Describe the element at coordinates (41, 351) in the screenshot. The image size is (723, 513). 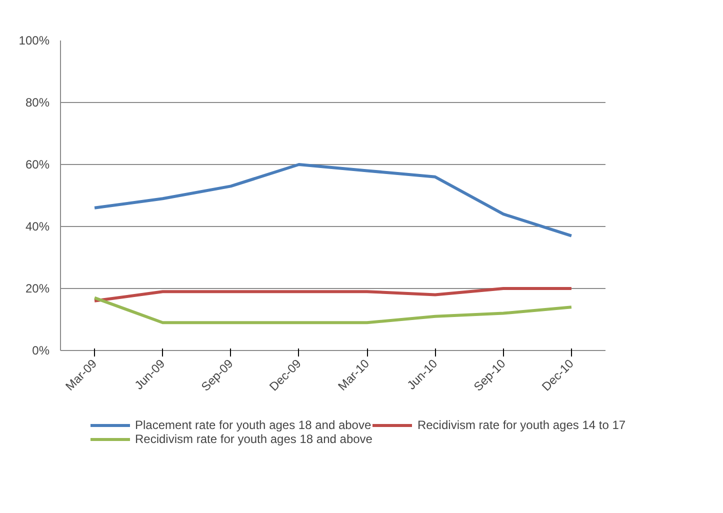
I see `y-tick-label: 0%` at that location.